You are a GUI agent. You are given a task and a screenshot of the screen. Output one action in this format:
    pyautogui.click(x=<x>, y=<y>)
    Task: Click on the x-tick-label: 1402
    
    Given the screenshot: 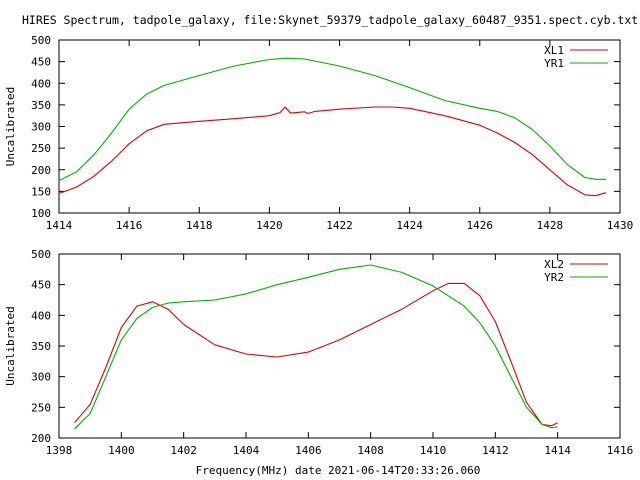 What is the action you would take?
    pyautogui.click(x=183, y=450)
    